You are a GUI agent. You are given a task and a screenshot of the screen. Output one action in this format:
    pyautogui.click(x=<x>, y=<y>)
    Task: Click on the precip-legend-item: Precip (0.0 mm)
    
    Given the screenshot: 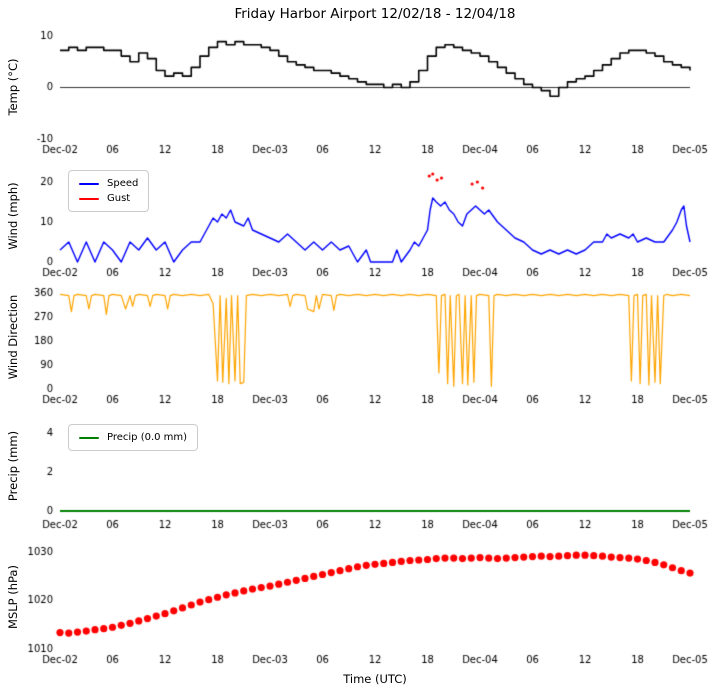 What is the action you would take?
    pyautogui.click(x=133, y=437)
    